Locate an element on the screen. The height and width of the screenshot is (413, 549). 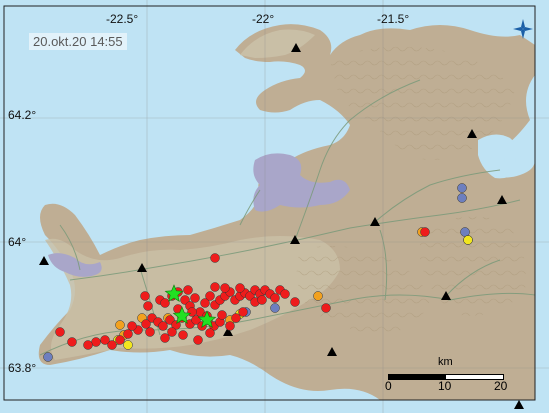
lat-label-2: 64° is located at coordinates (17, 242).